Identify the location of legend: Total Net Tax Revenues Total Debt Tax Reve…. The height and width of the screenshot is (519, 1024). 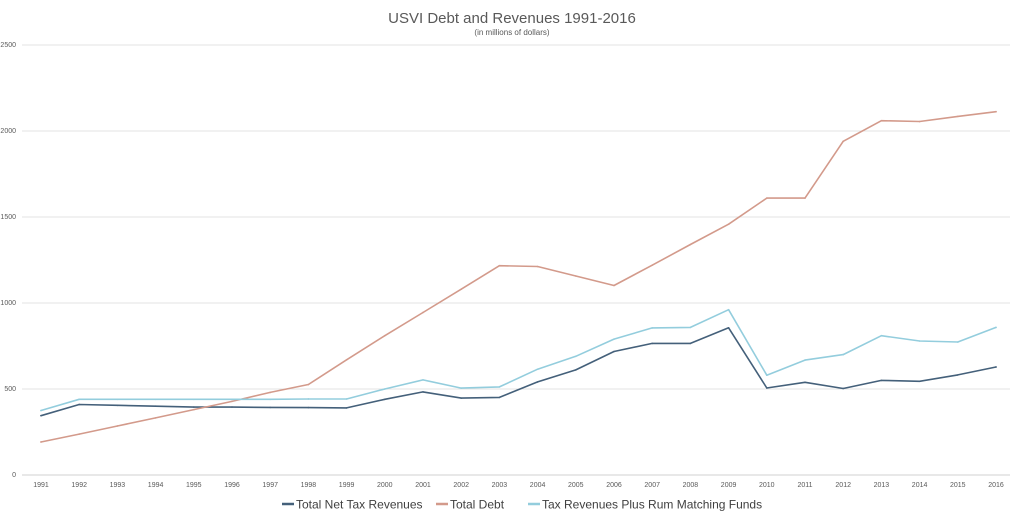
(522, 505).